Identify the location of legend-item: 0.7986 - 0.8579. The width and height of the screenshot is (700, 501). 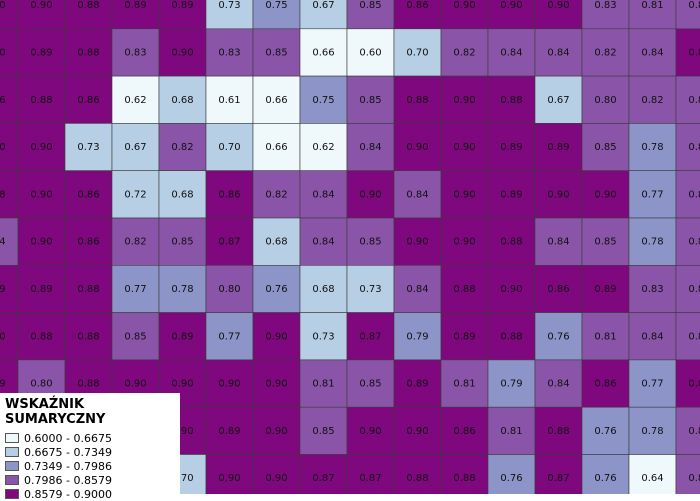
(90, 480).